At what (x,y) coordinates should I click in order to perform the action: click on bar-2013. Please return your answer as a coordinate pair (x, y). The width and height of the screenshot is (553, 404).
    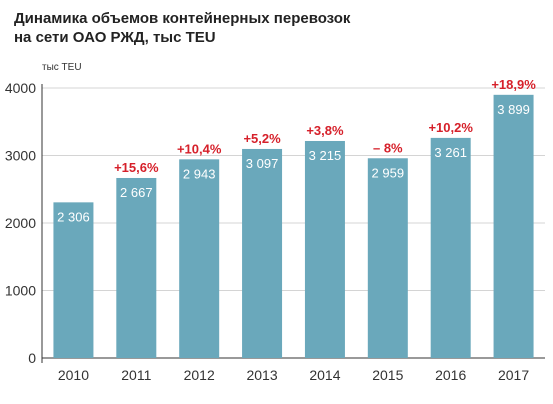
    Looking at the image, I should click on (262, 253).